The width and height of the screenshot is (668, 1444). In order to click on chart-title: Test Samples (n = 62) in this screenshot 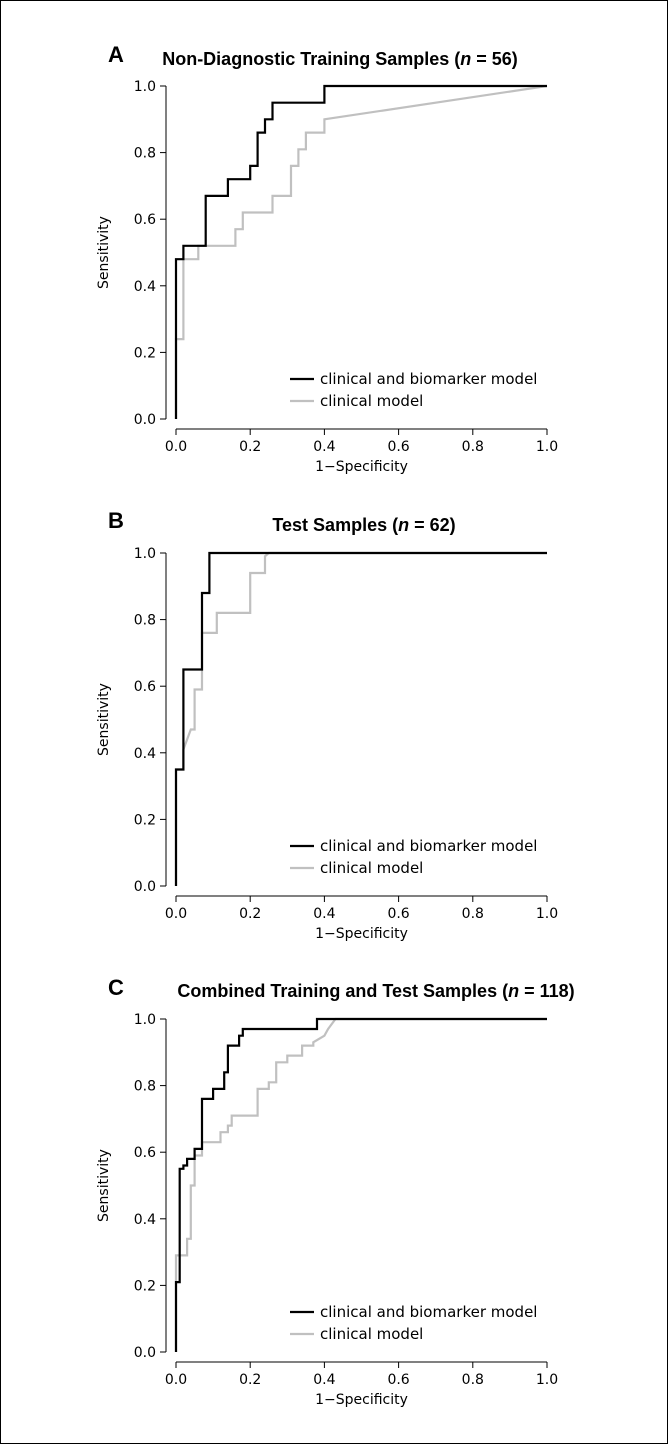, I will do `click(363, 525)`.